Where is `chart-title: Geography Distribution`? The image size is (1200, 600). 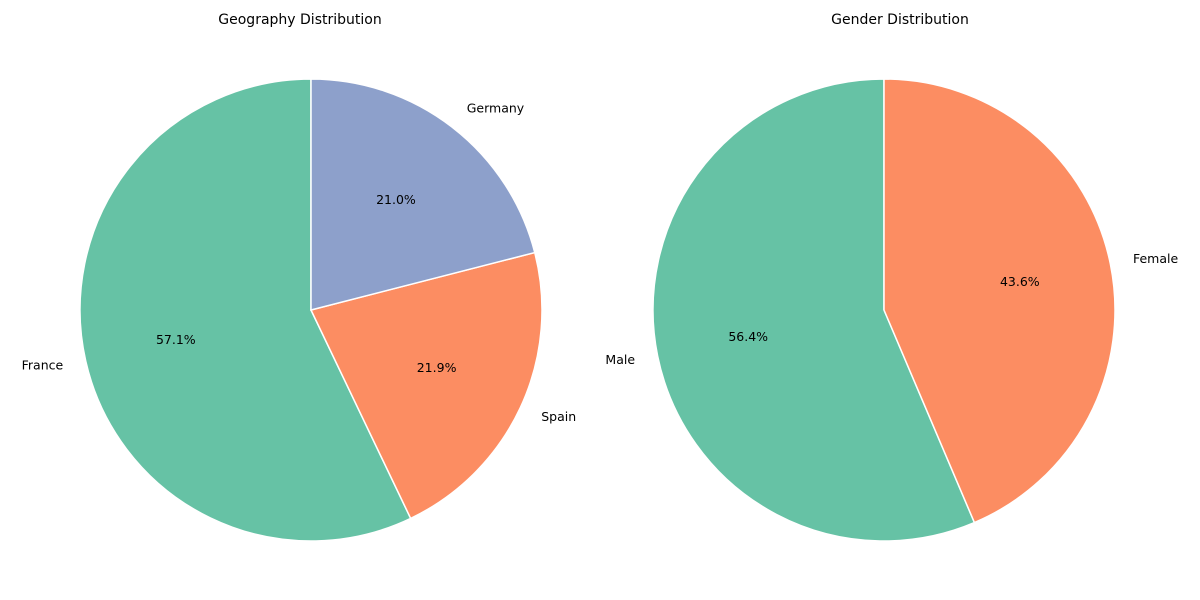 chart-title: Geography Distribution is located at coordinates (300, 20).